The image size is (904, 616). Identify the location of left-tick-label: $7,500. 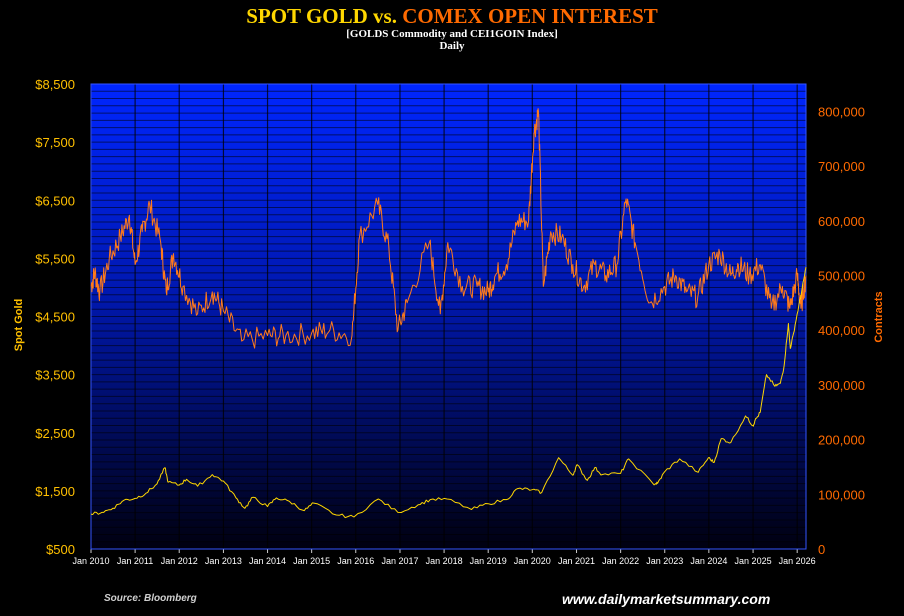
(55, 142).